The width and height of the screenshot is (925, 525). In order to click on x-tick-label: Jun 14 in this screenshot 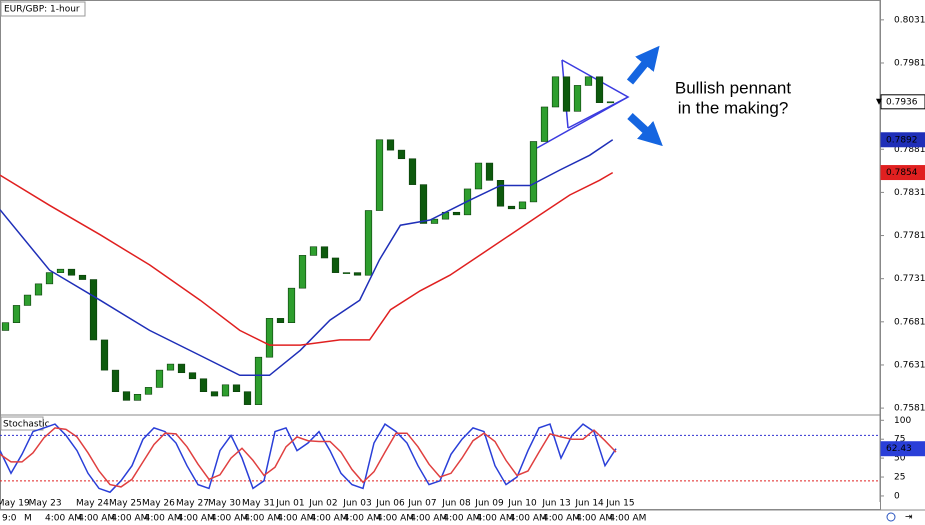, I will do `click(589, 504)`.